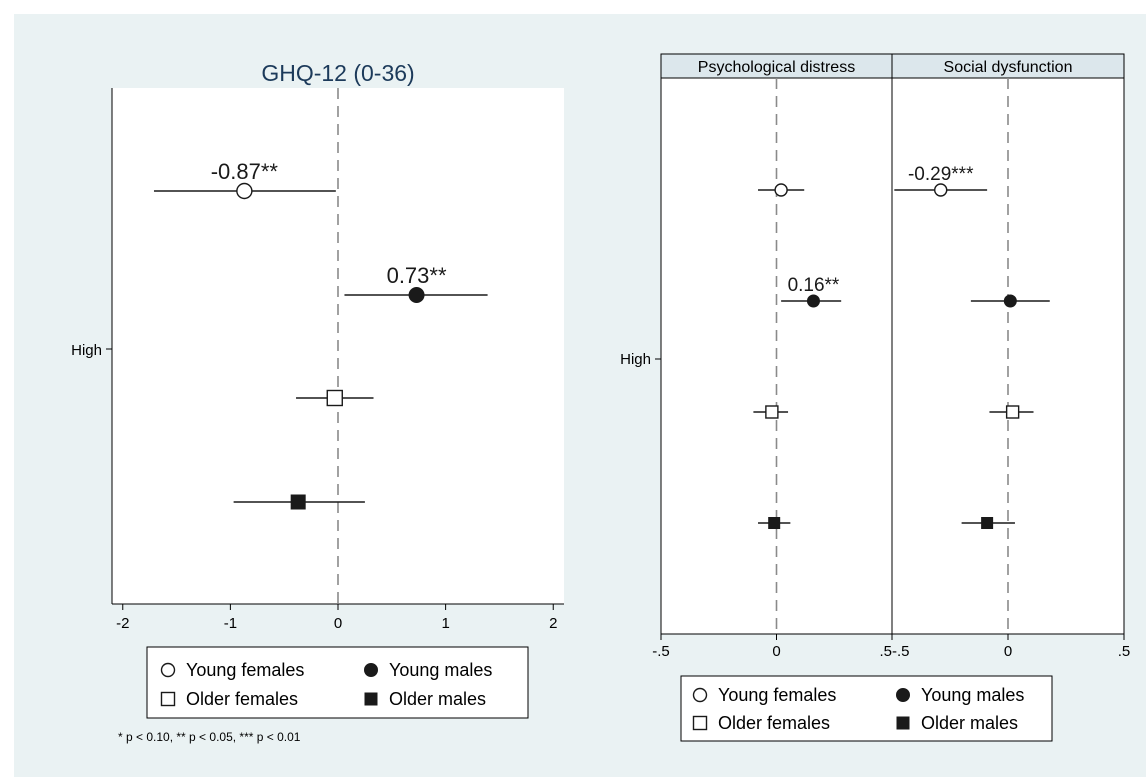 This screenshot has height=777, width=1146. Describe the element at coordinates (777, 695) in the screenshot. I see `legend-label-b: Young females` at that location.